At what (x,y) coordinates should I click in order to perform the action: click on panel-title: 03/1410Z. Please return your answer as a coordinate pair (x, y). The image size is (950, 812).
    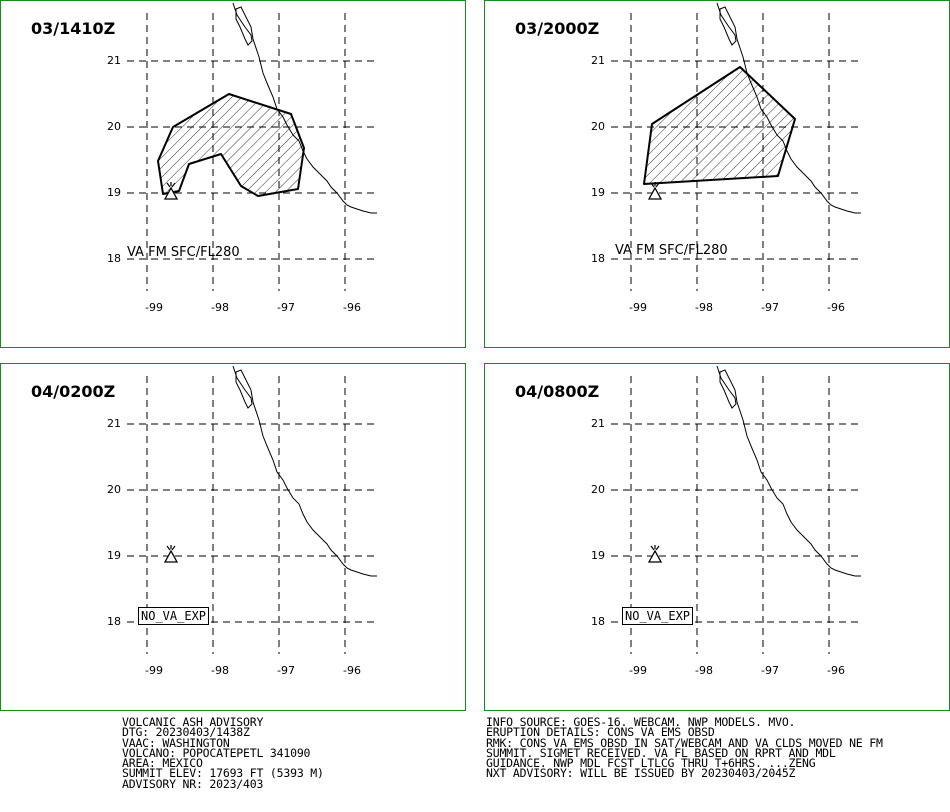
    Looking at the image, I should click on (73, 28).